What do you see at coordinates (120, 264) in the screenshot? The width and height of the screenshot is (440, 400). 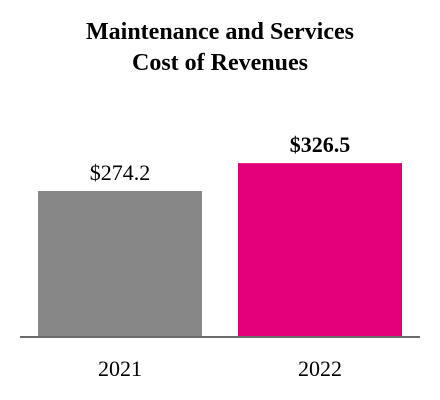 I see `bar-2021` at bounding box center [120, 264].